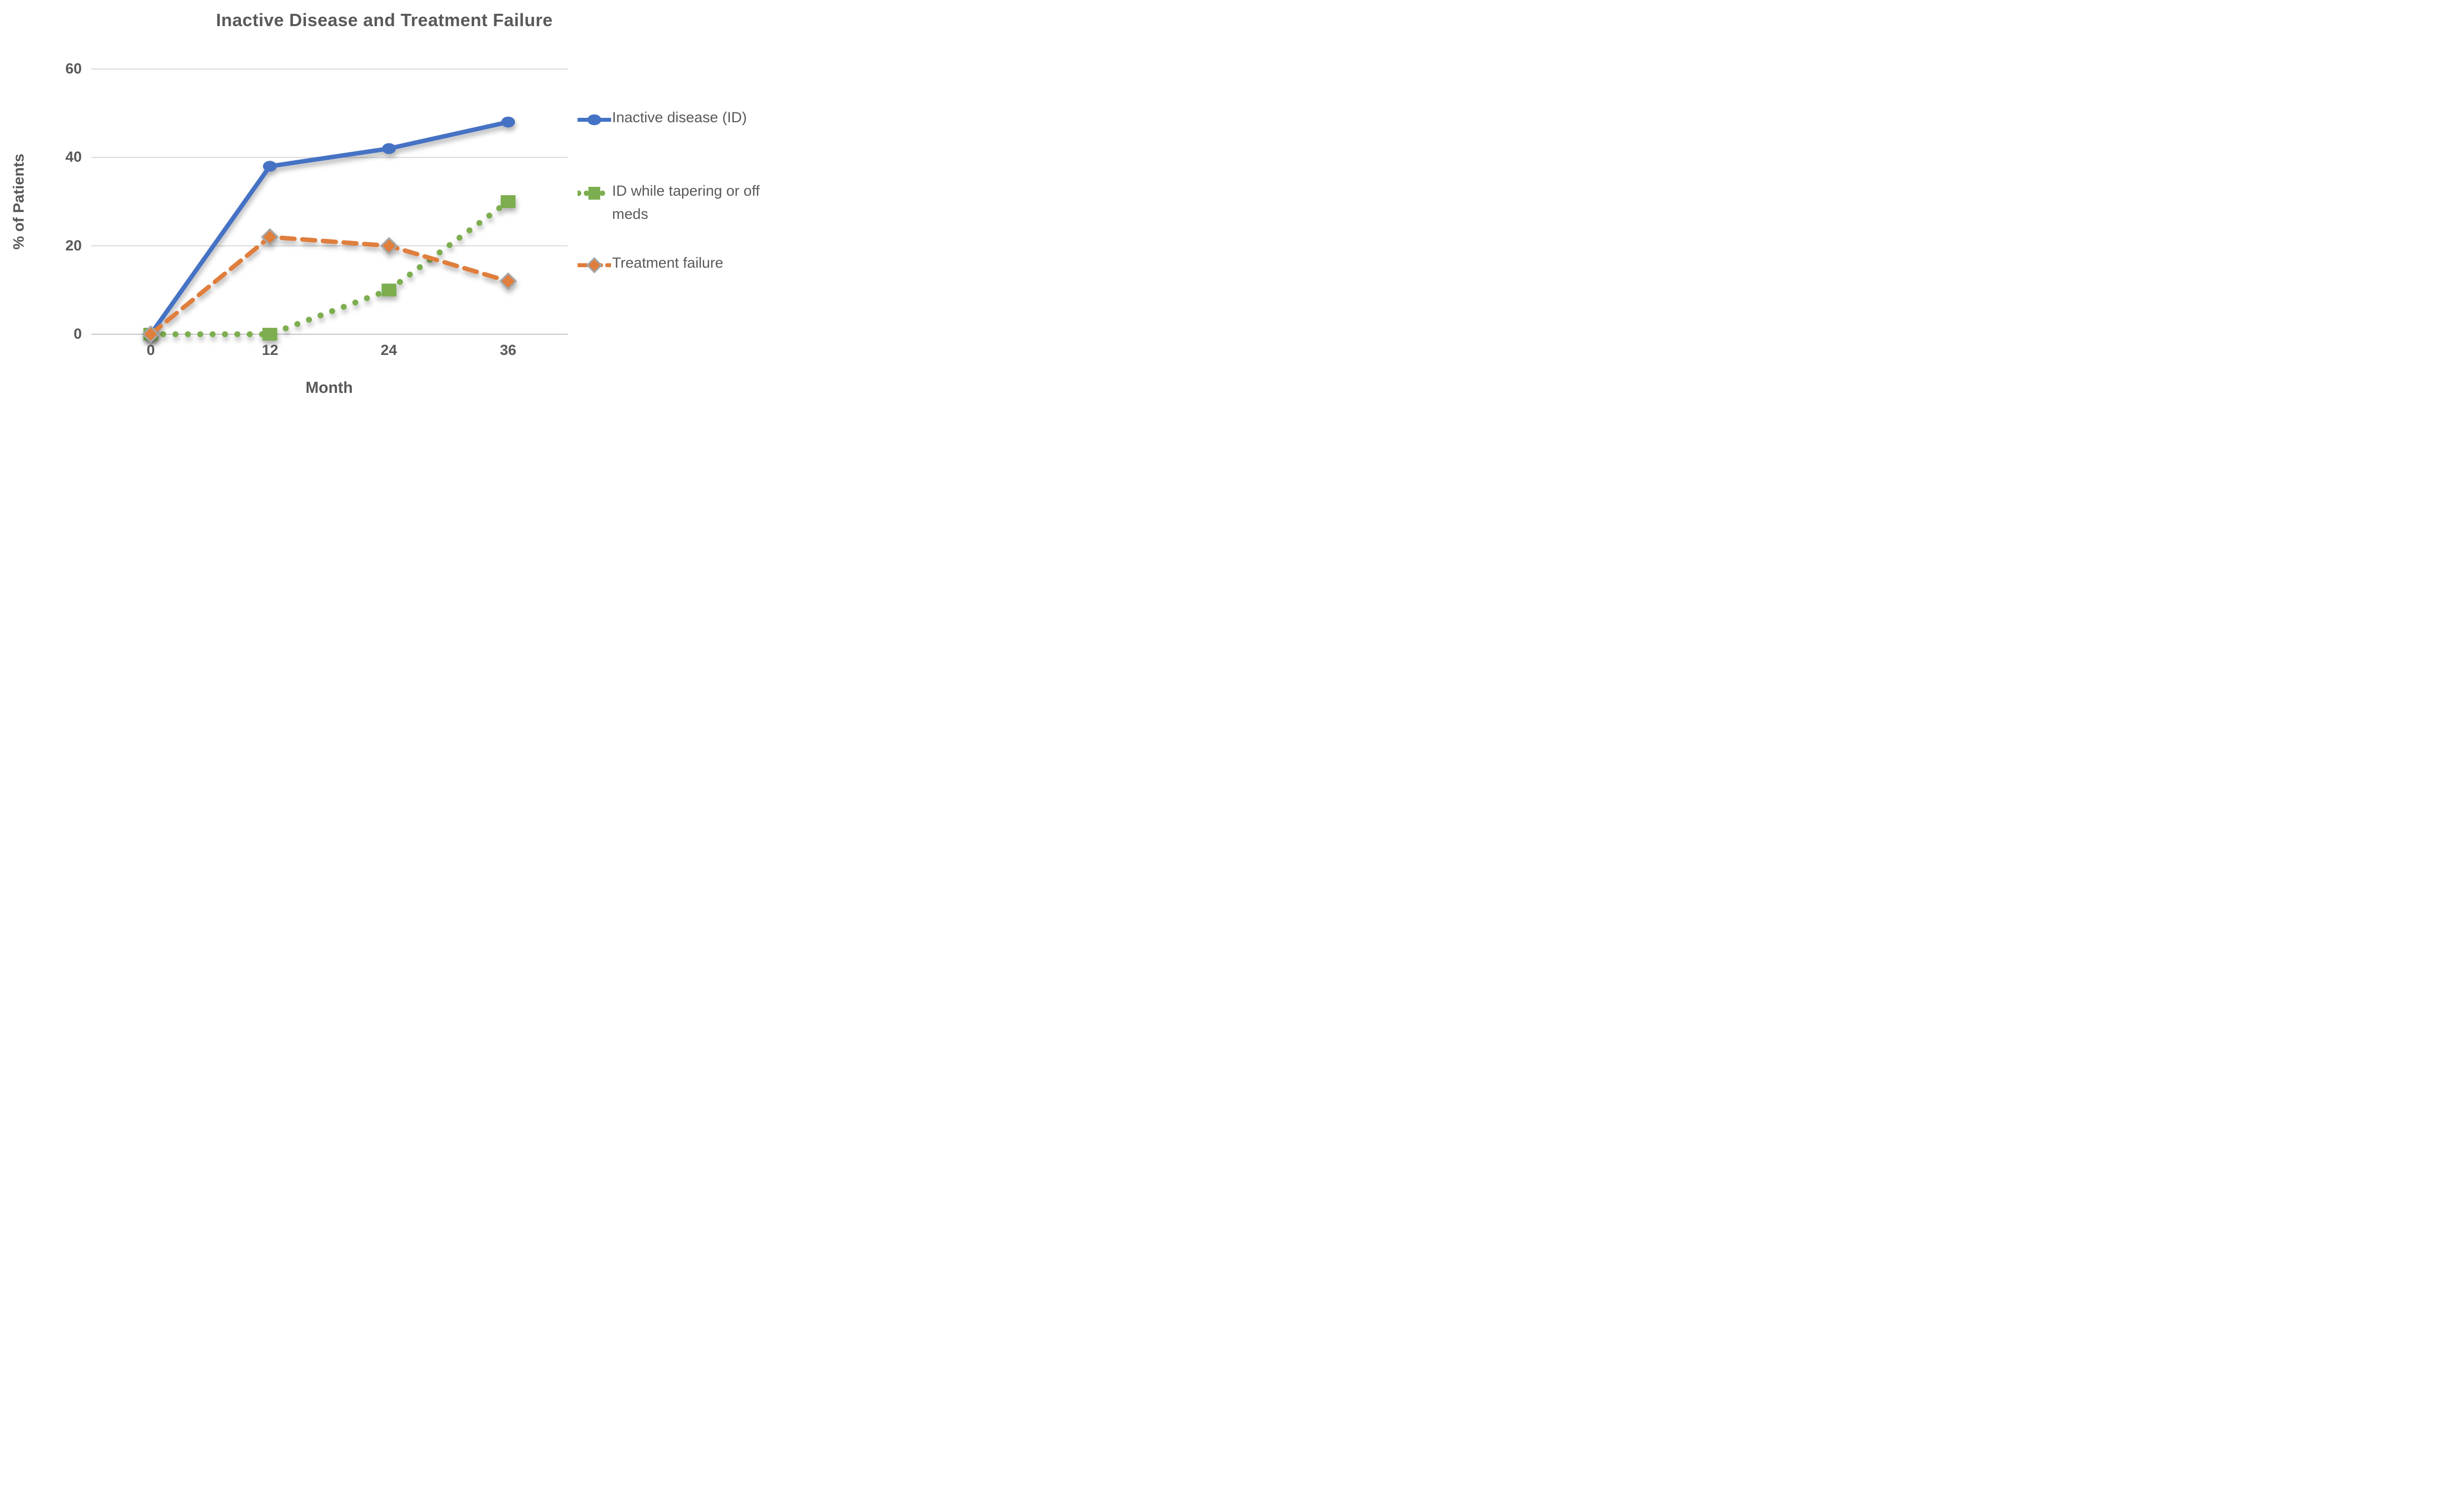 The width and height of the screenshot is (2464, 1506). What do you see at coordinates (594, 265) in the screenshot?
I see `legend-swatch-orange-diamond-dashed-line-icon` at bounding box center [594, 265].